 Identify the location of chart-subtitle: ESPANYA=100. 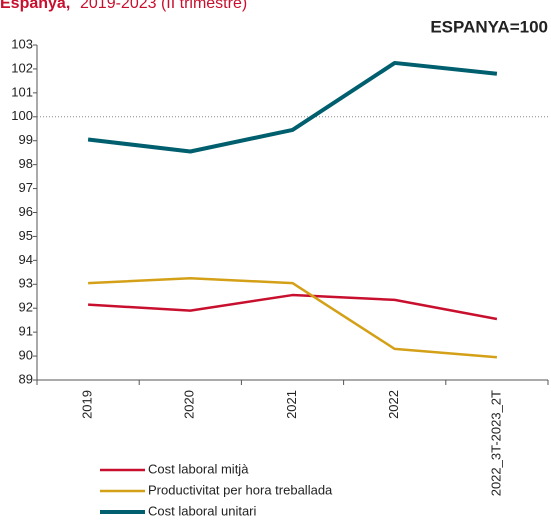
(489, 26).